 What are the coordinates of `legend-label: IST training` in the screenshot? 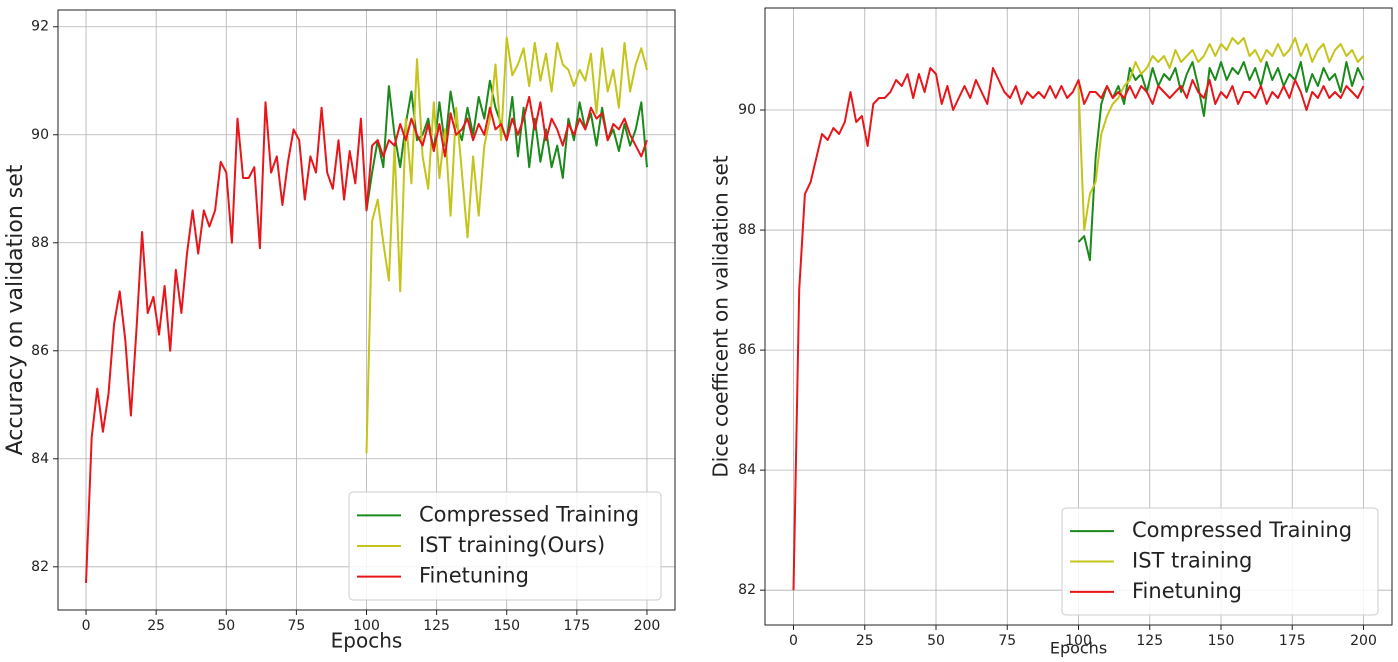 It's located at (1192, 561).